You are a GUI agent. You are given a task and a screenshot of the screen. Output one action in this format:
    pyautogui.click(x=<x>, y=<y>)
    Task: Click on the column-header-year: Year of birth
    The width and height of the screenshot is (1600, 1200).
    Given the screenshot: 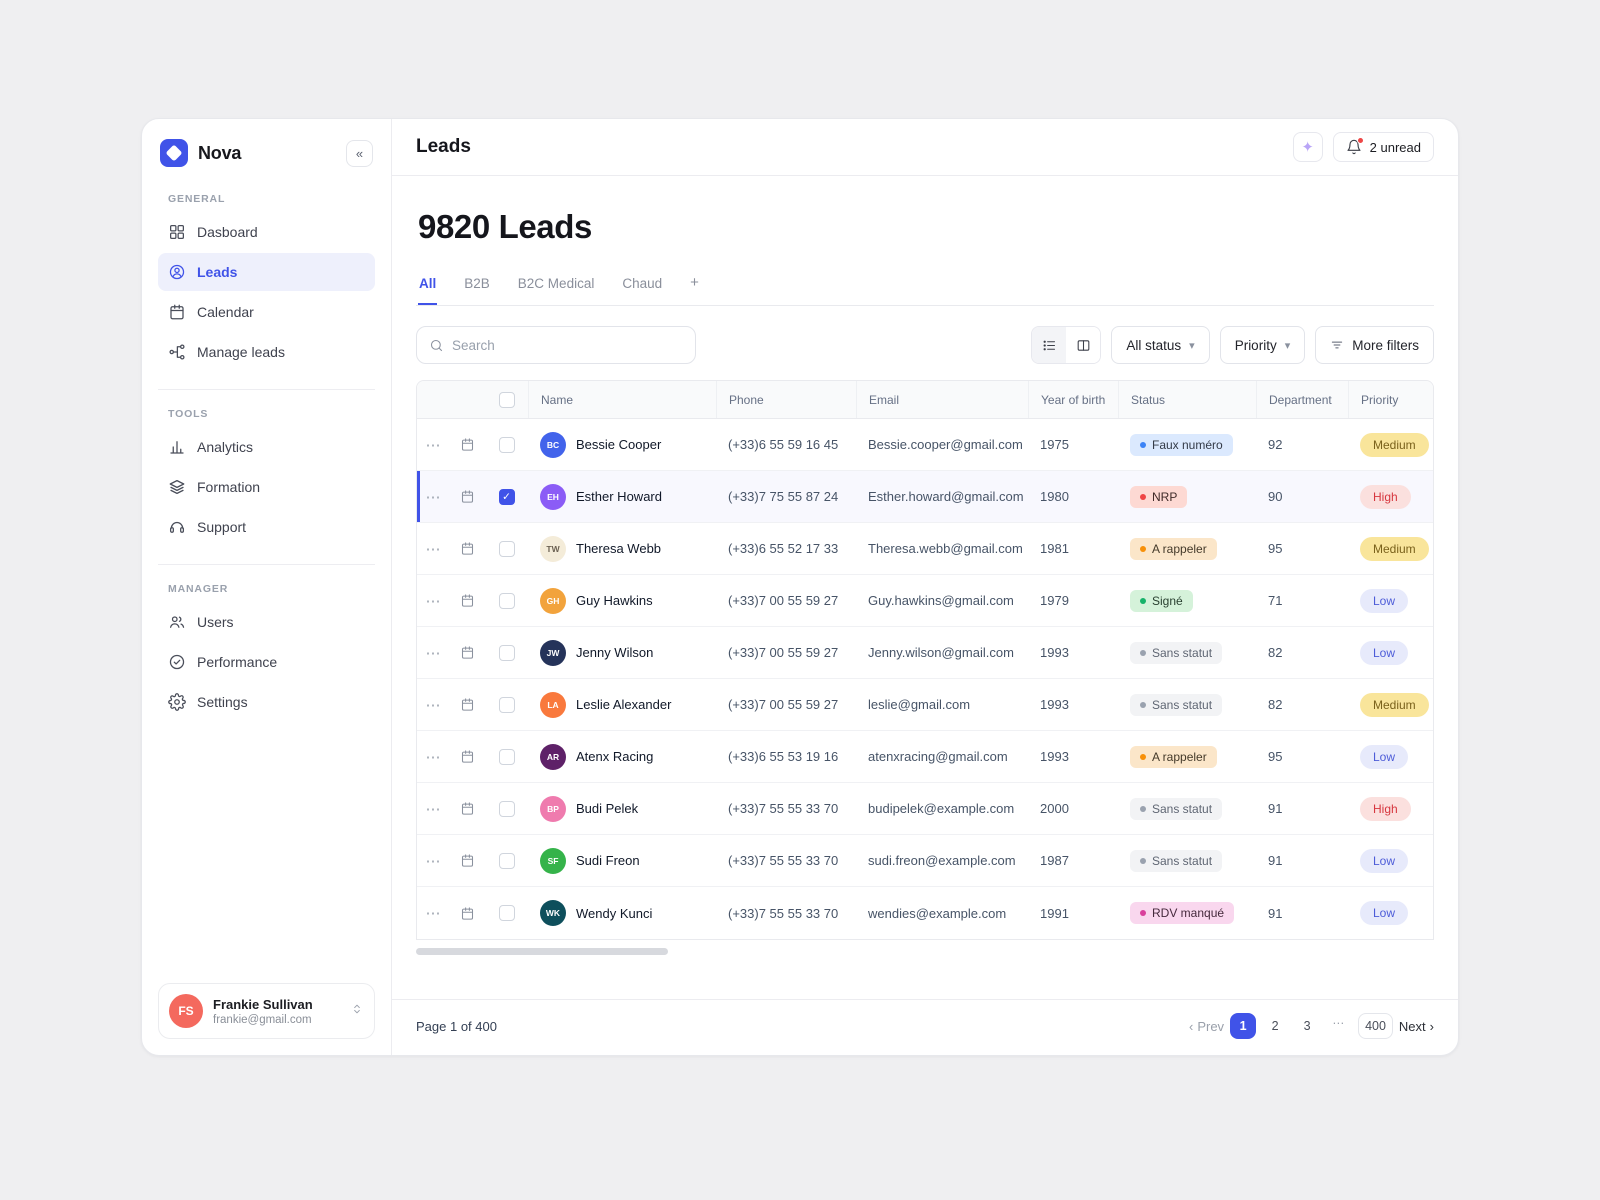 What is the action you would take?
    pyautogui.click(x=1073, y=399)
    